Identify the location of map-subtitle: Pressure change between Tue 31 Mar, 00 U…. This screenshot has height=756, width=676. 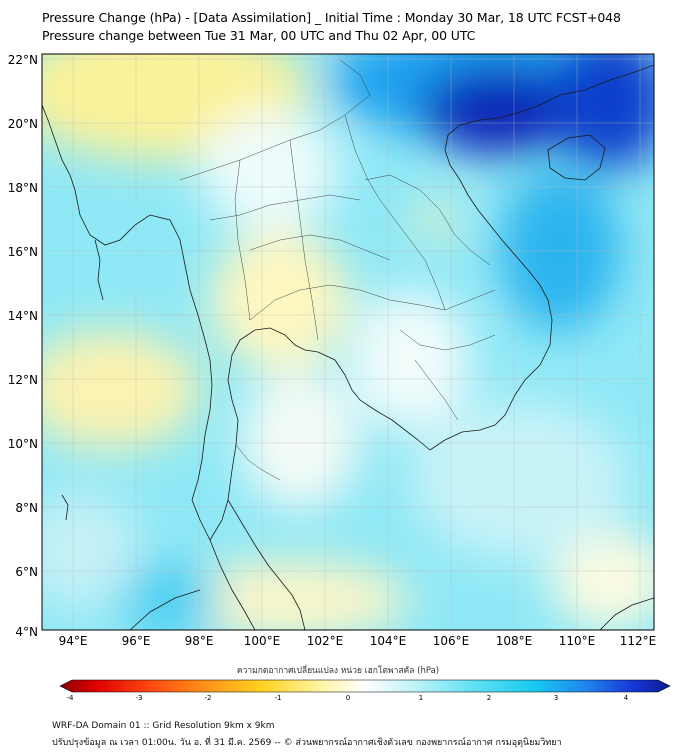
(259, 35).